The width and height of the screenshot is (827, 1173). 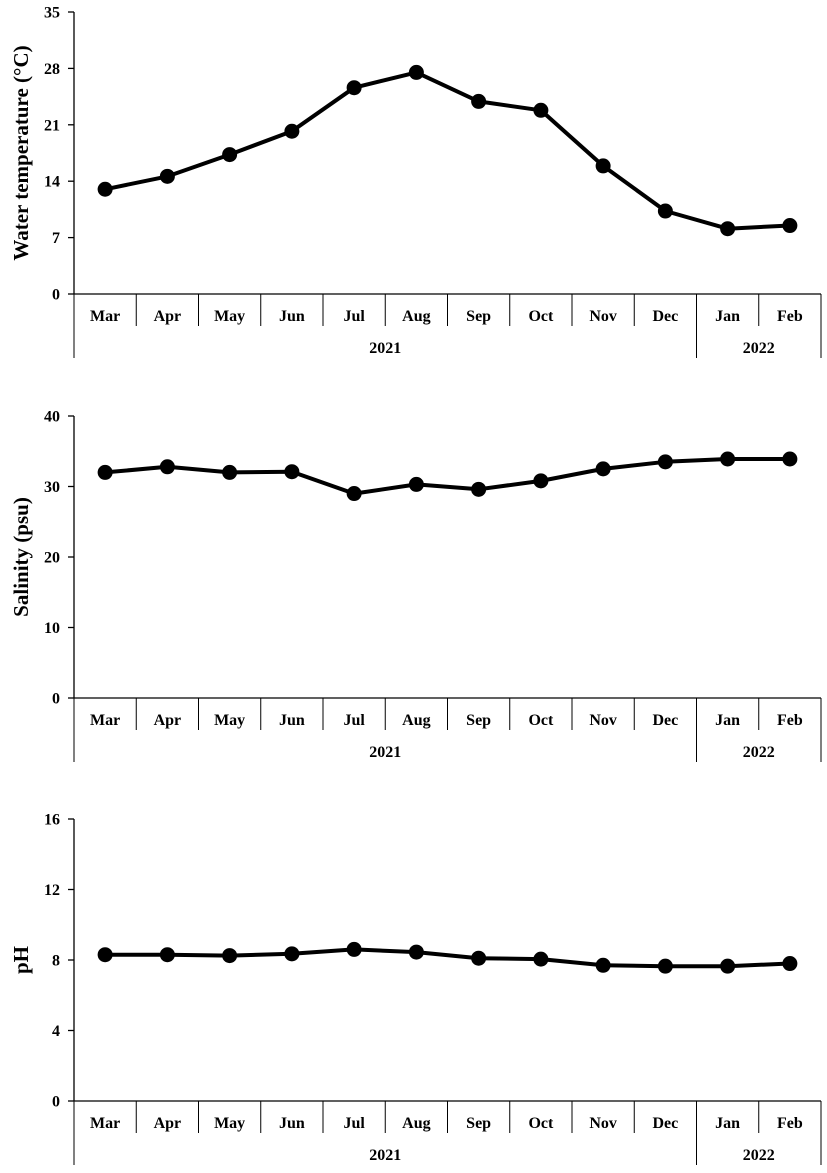 I want to click on y-axis-label: pH, so click(x=21, y=960).